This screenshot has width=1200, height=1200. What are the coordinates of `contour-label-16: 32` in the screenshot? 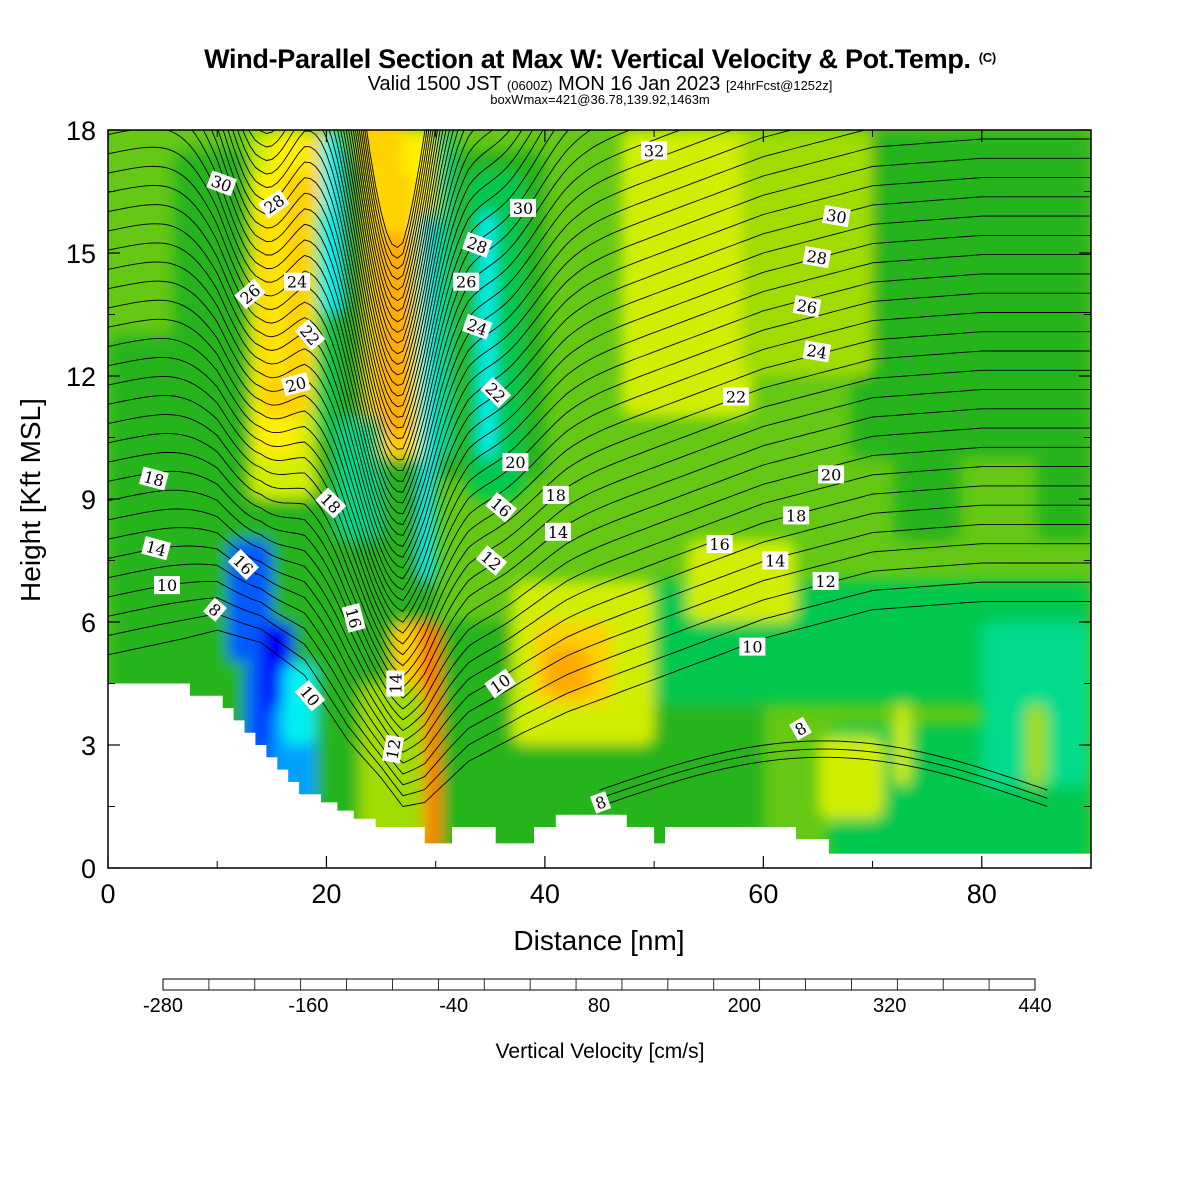 It's located at (654, 151).